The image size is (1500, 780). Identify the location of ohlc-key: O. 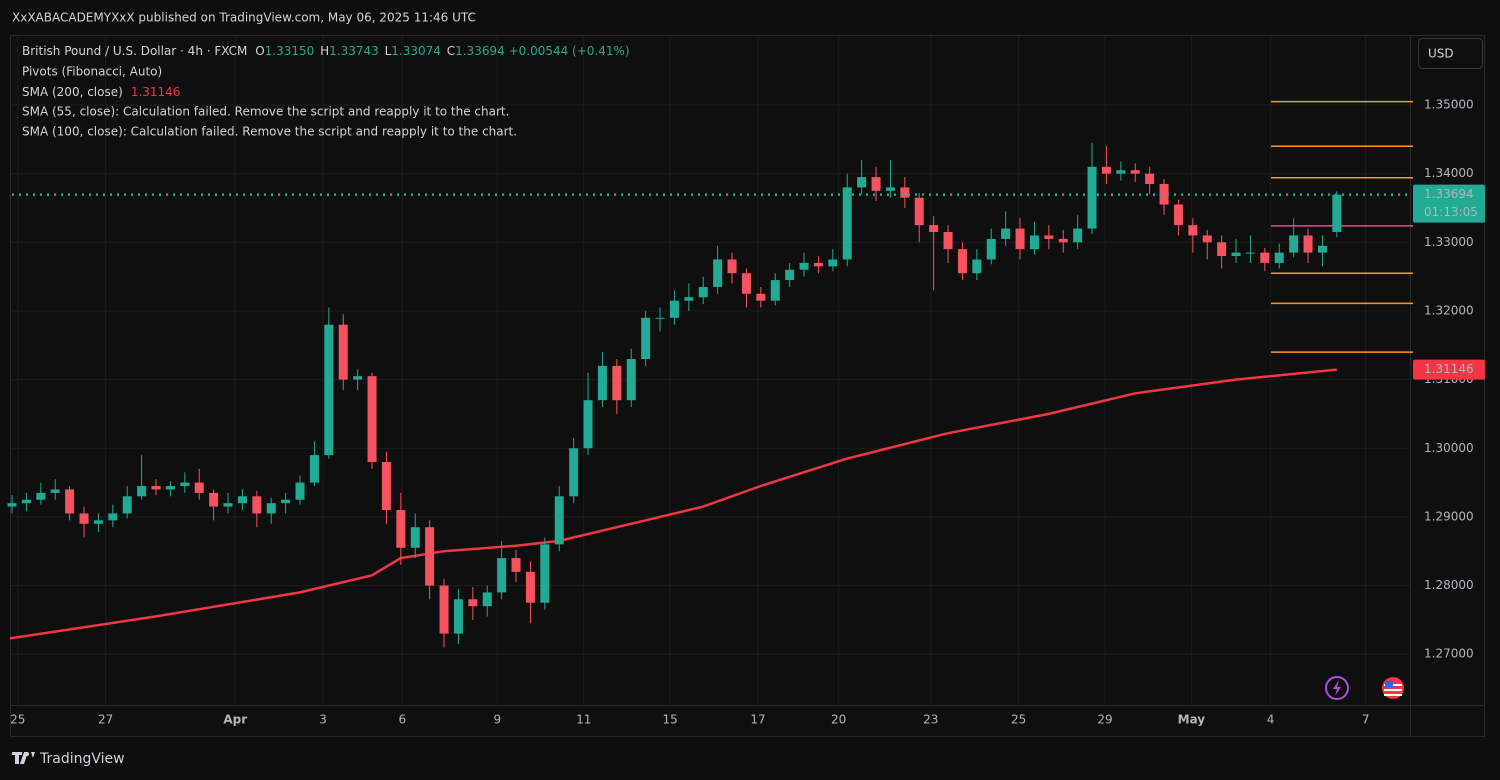
(259, 51).